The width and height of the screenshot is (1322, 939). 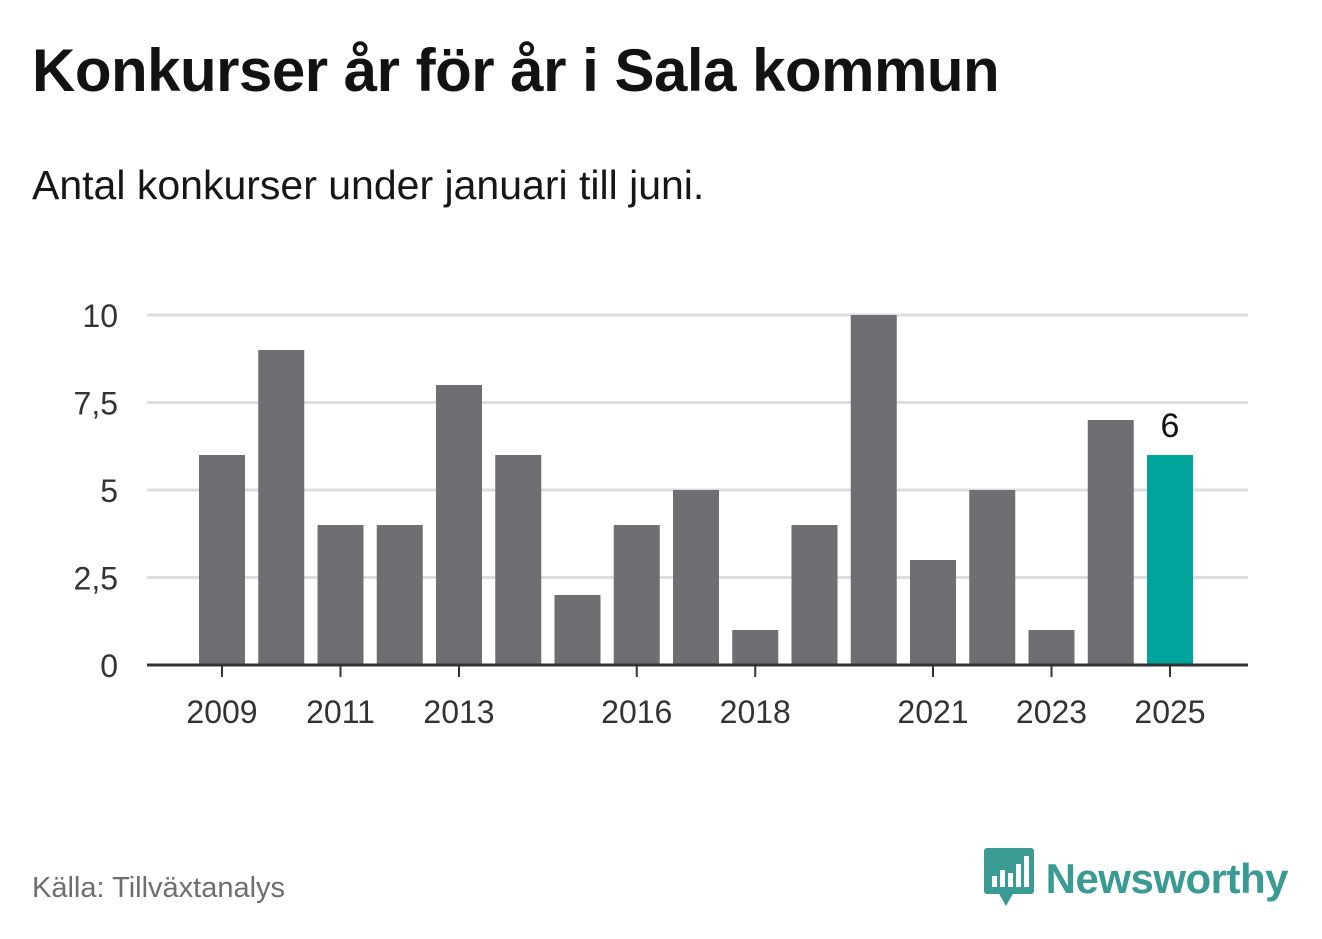 I want to click on data-label: 6, so click(x=1170, y=426).